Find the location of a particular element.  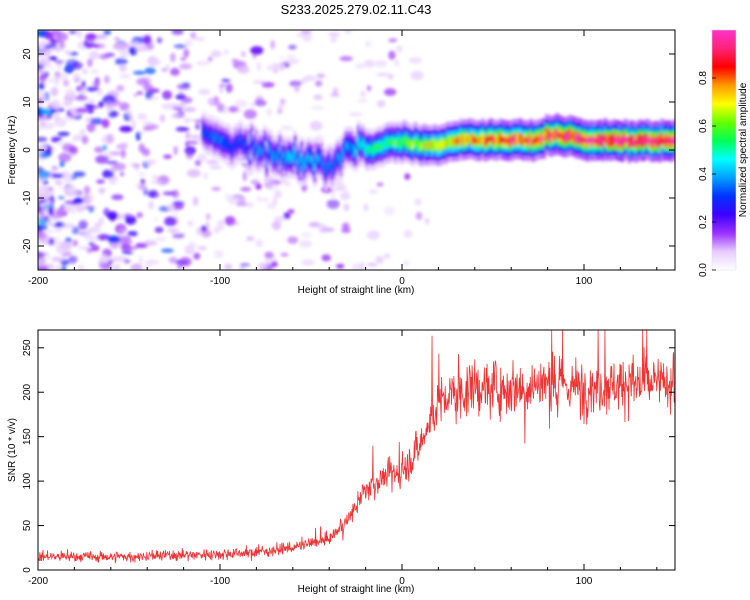

colorbar-scale is located at coordinates (724, 150).